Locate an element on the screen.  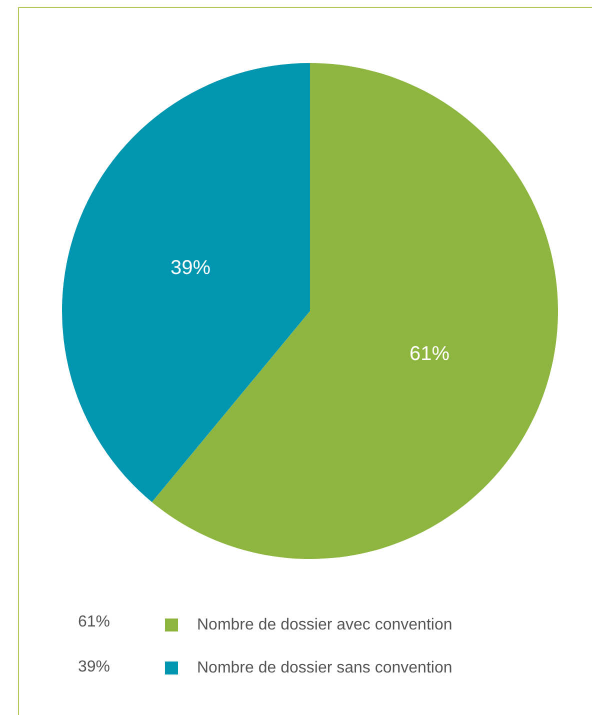
text: 61% is located at coordinates (429, 354).